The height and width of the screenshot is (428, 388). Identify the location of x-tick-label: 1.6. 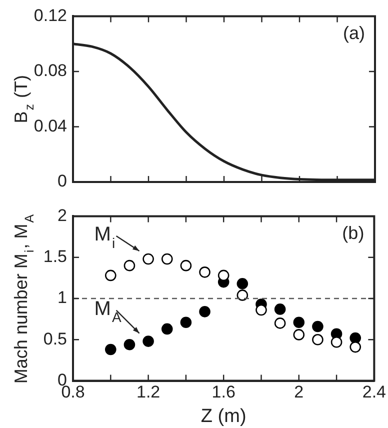
(224, 392).